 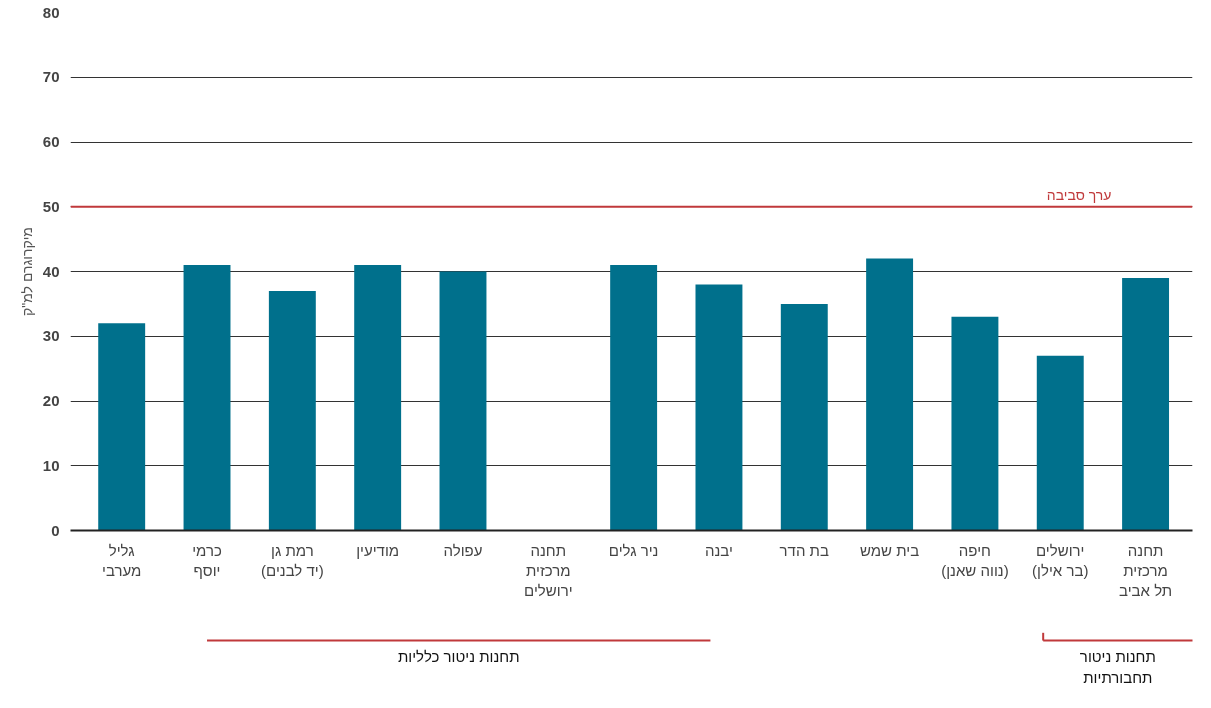 I want to click on x-tick-label: גליל מערבי, so click(x=122, y=560).